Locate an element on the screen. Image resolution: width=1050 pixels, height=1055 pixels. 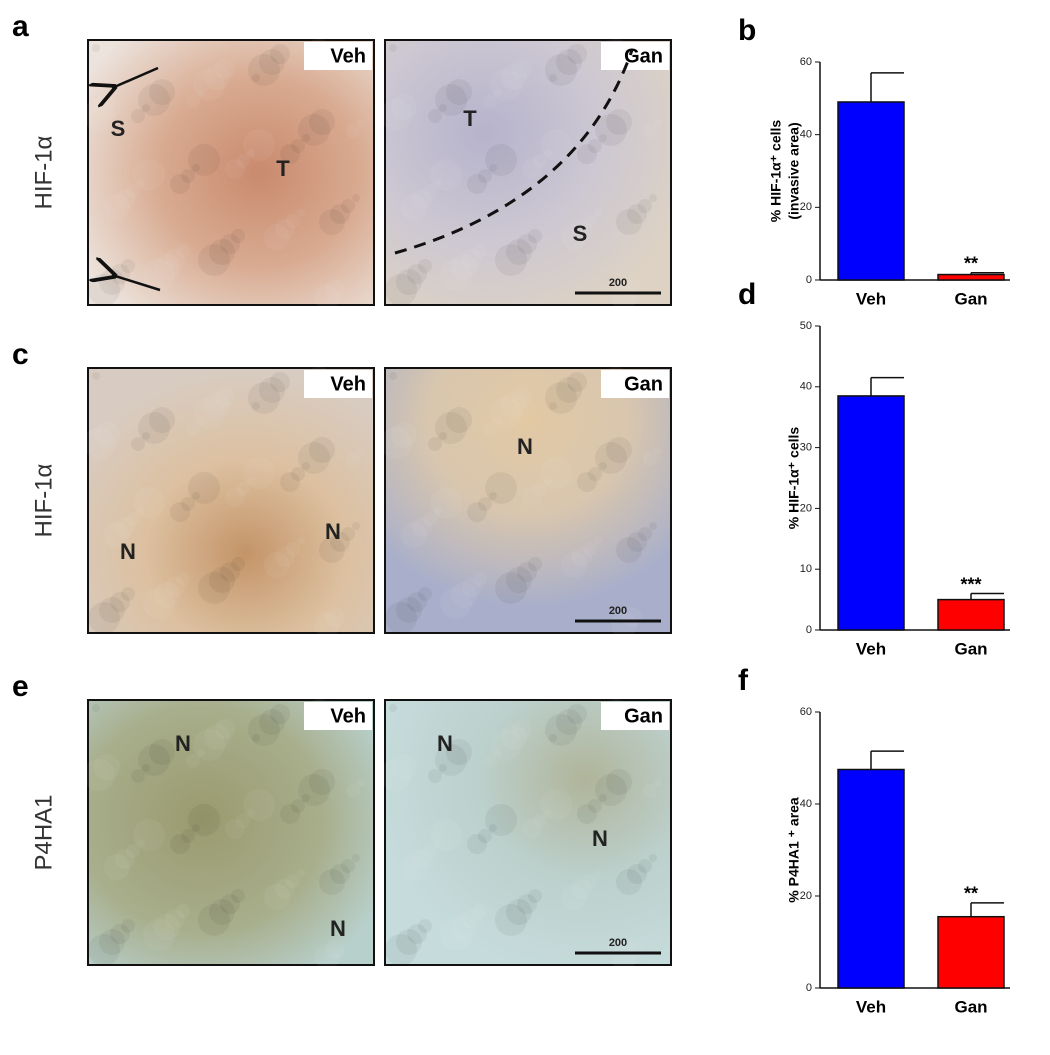
region-label: T is located at coordinates (470, 118).